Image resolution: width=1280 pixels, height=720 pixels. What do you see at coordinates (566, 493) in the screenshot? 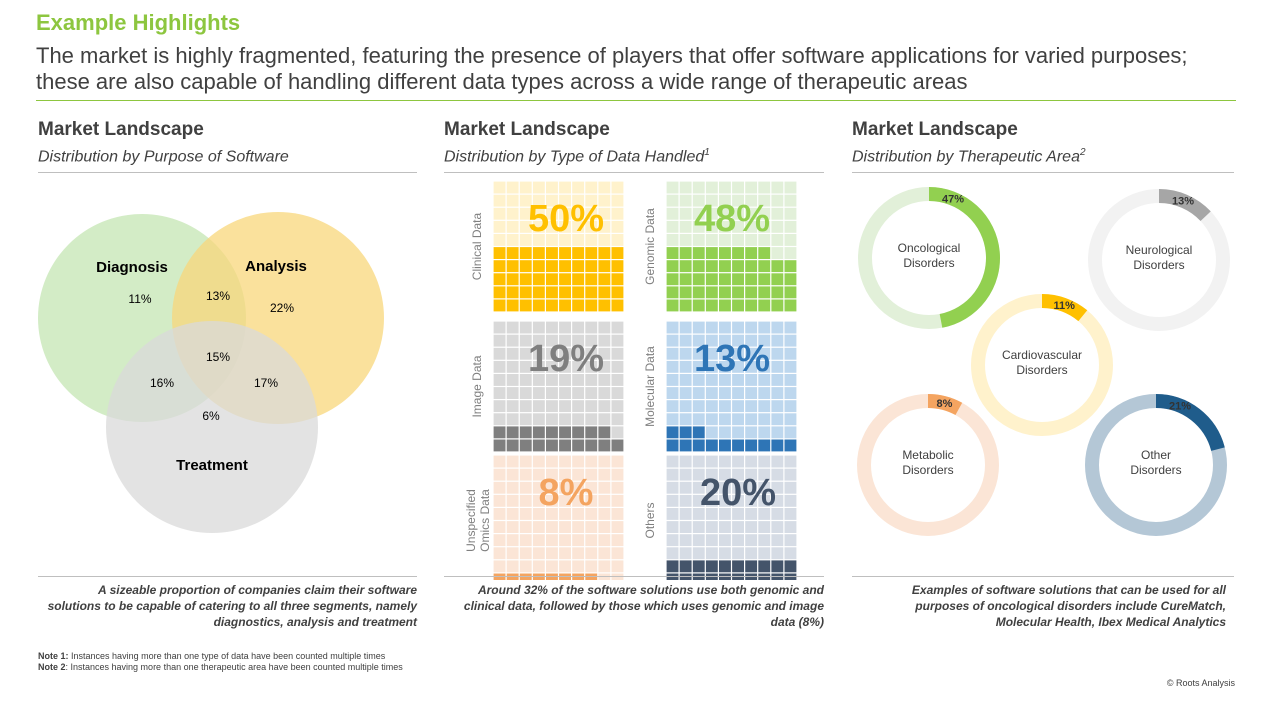
I see `waffle-value-label: 8%` at bounding box center [566, 493].